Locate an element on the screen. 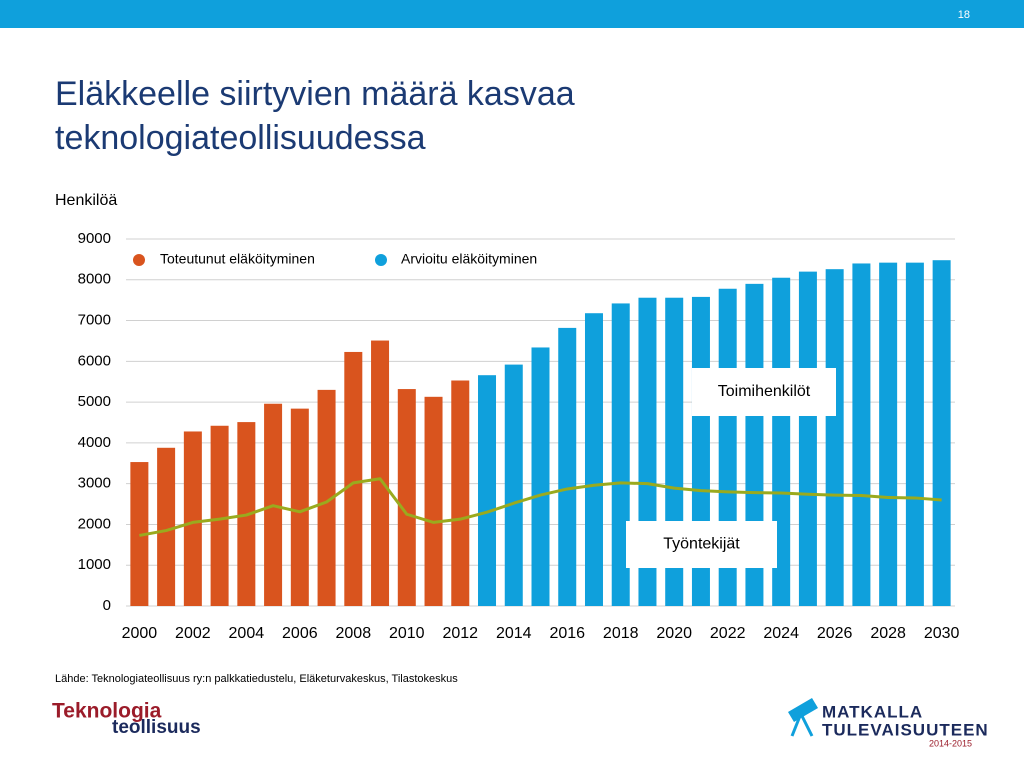 Image resolution: width=1024 pixels, height=768 pixels. x-tick-label: 2014 is located at coordinates (514, 633).